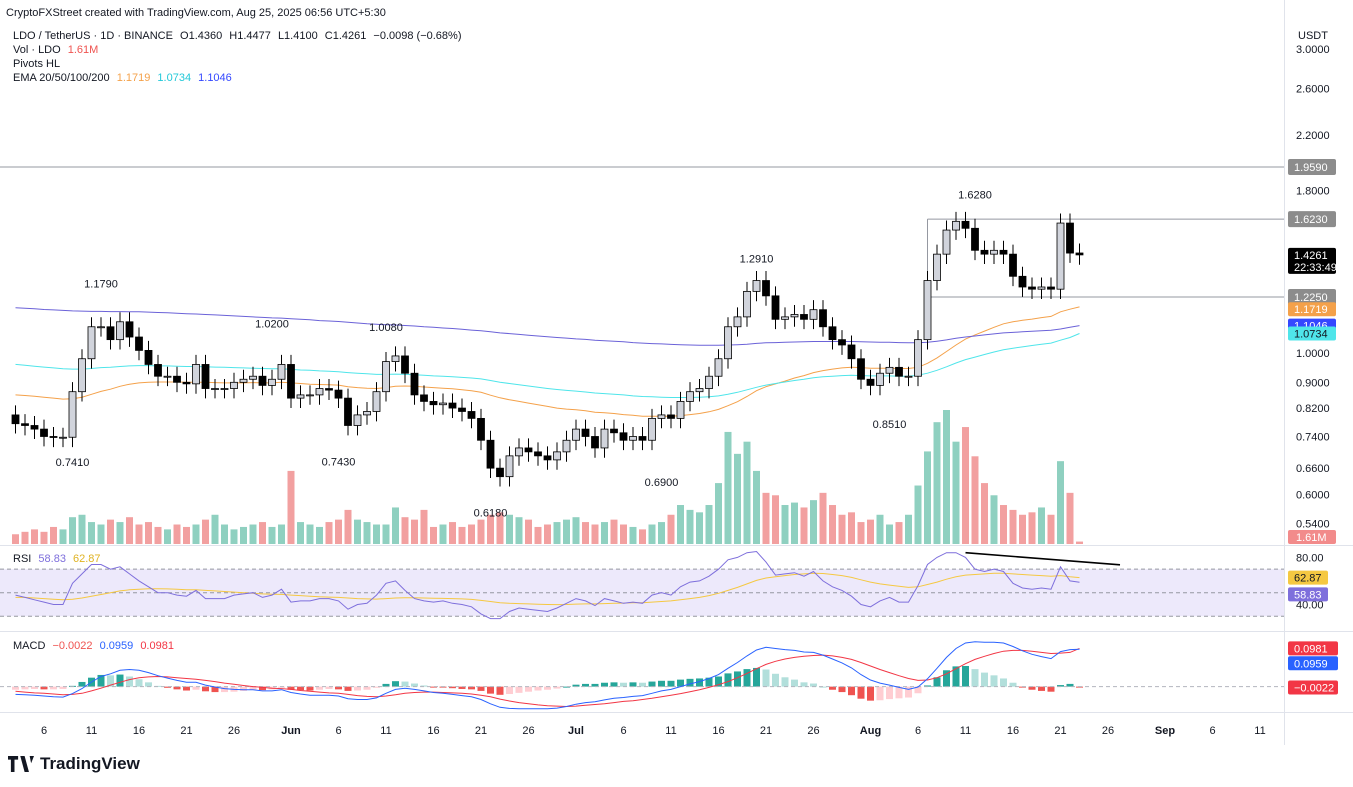  What do you see at coordinates (93, 36) in the screenshot?
I see `symbol-name: LDO / TetherUS · 1D · BINANCE` at bounding box center [93, 36].